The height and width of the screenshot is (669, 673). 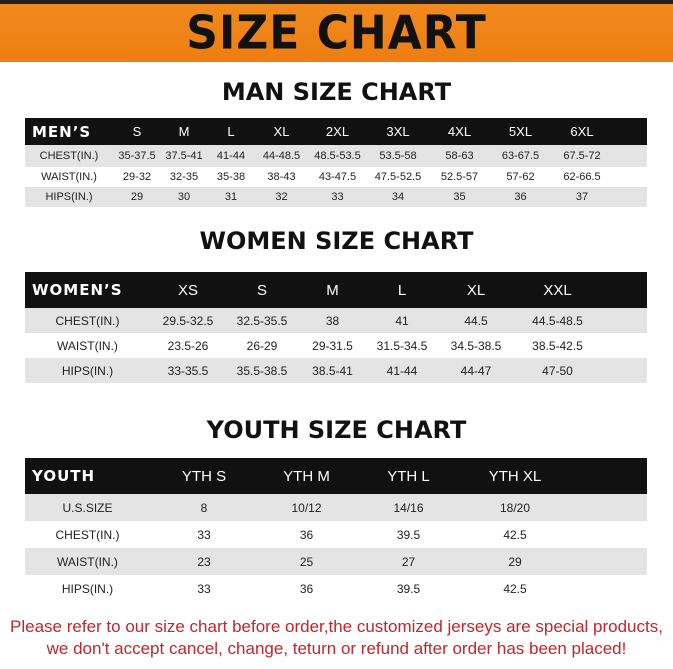 I want to click on header-row: WOMEN’S XS S M L XL XXL, so click(x=336, y=290).